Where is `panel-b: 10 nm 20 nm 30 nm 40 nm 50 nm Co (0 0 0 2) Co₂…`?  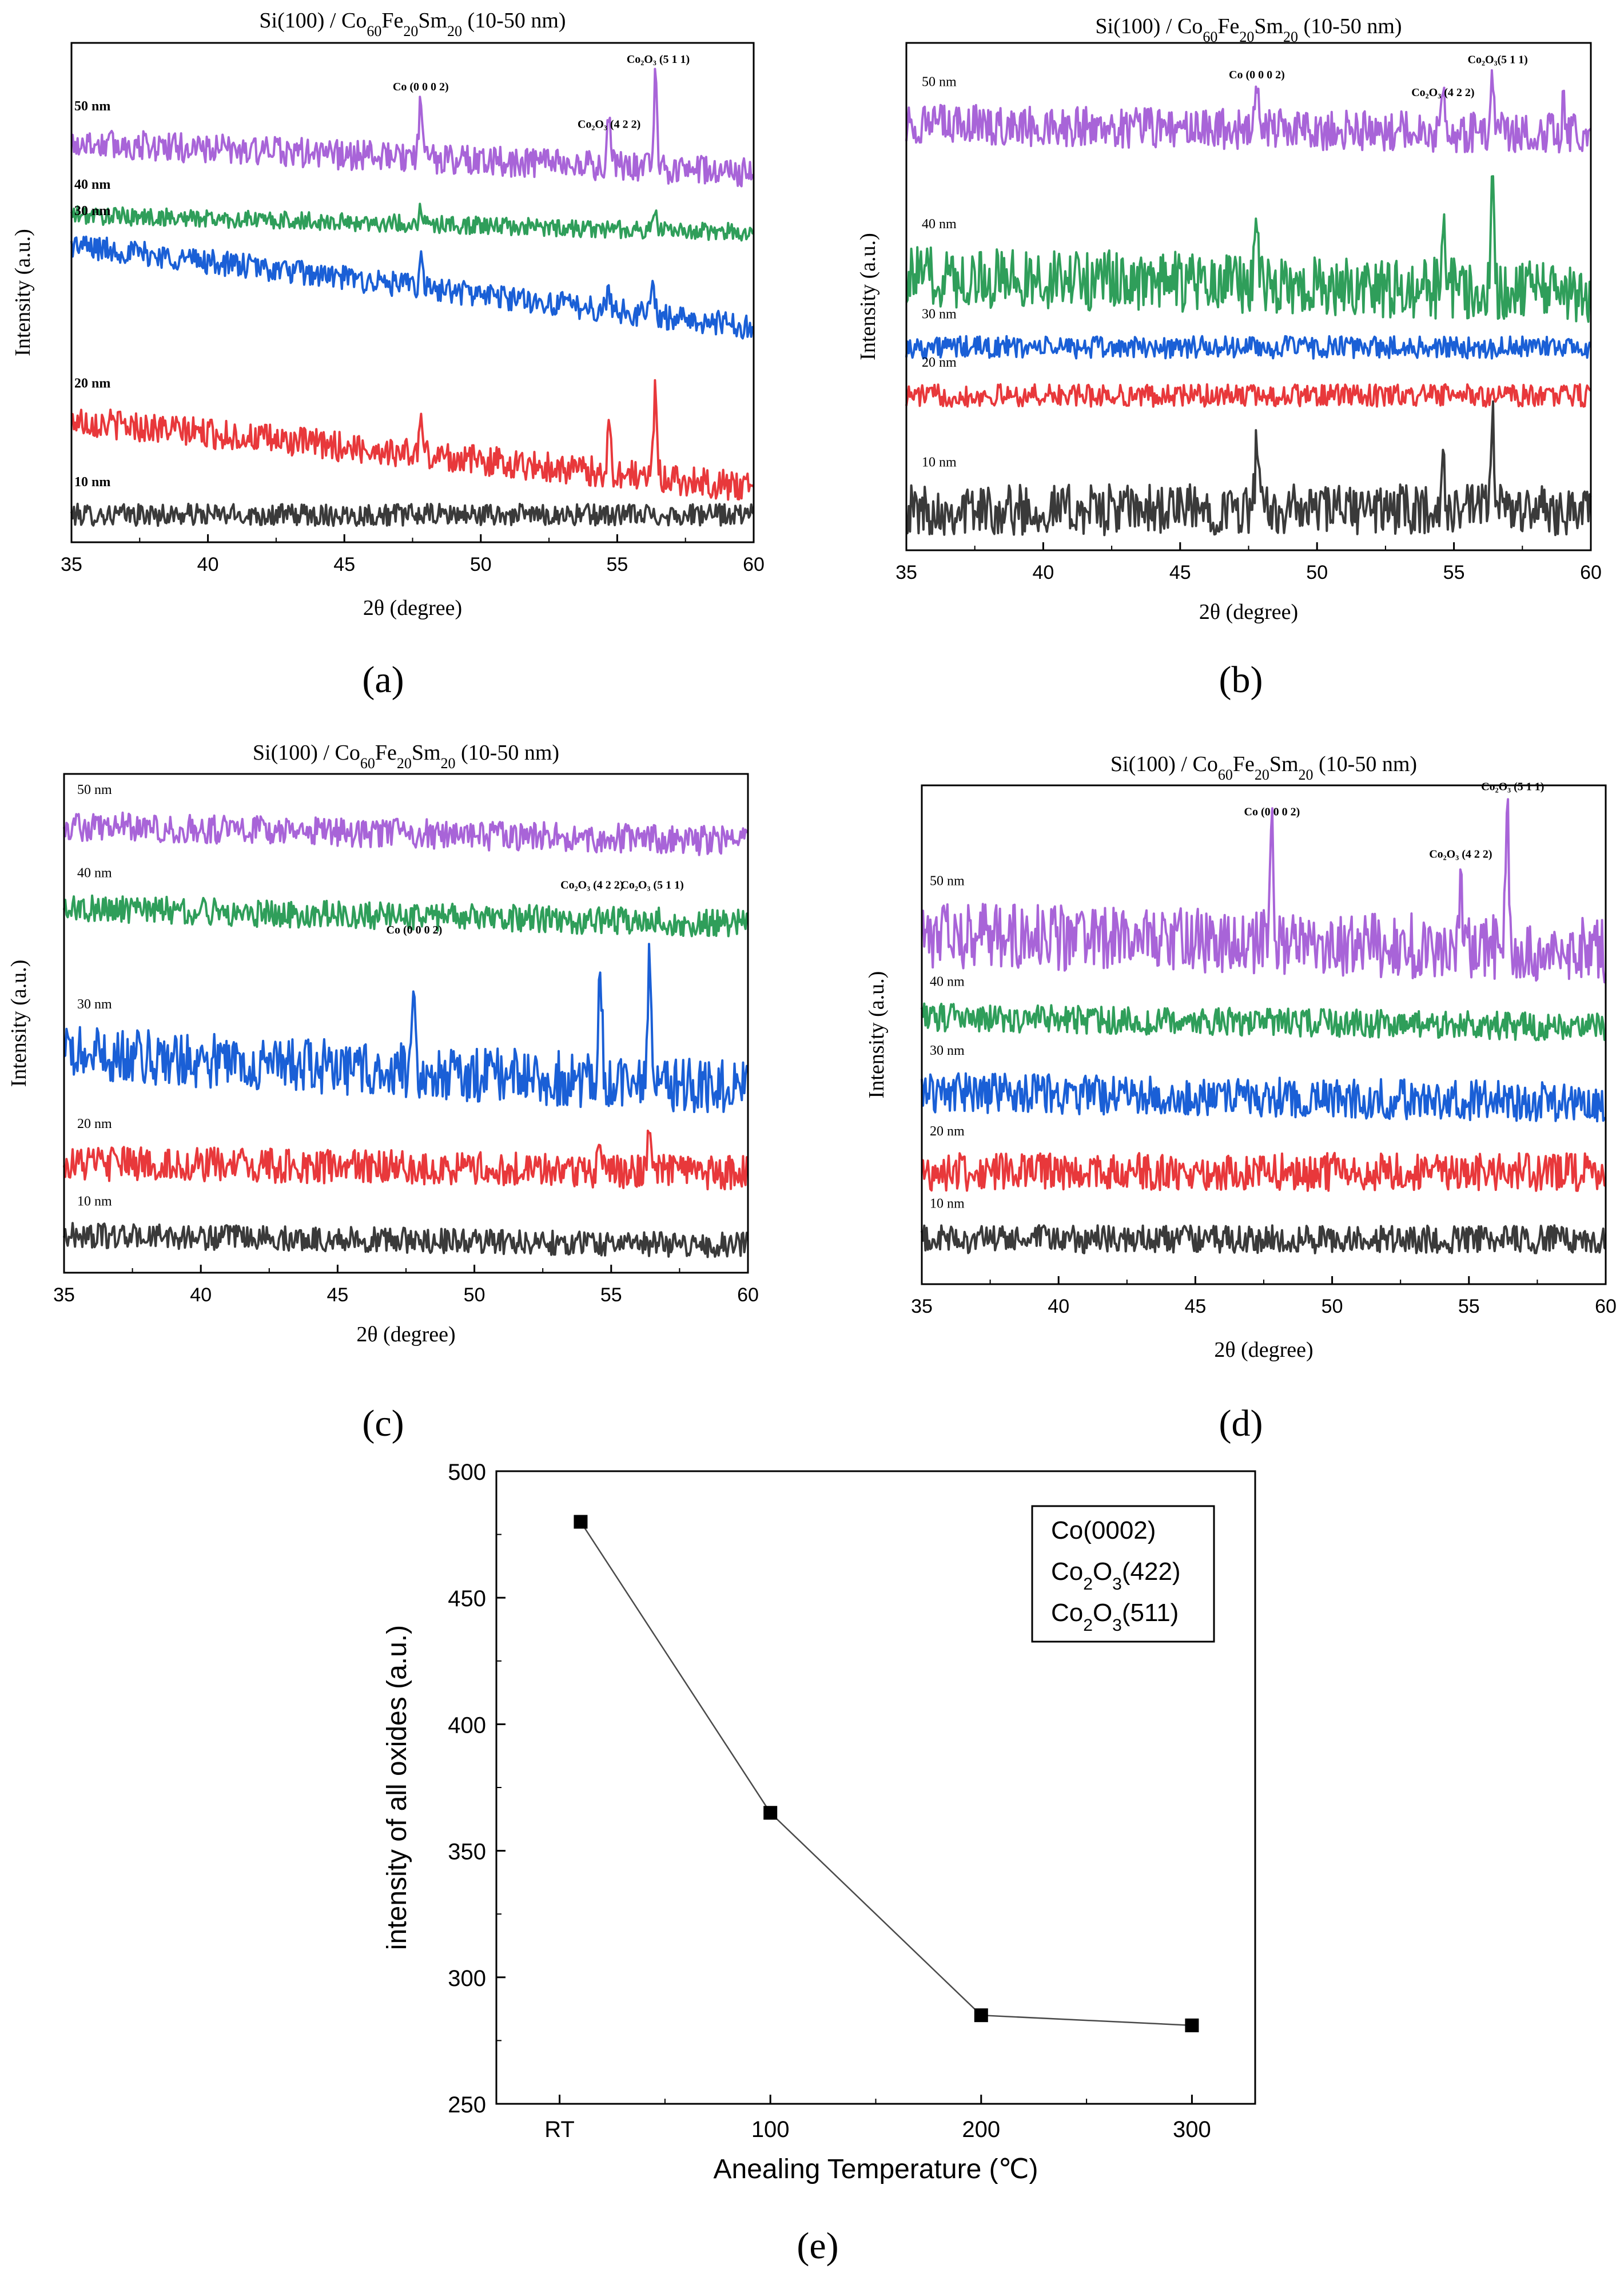 panel-b: 10 nm 20 nm 30 nm 40 nm 50 nm Co (0 0 0 2) Co₂… is located at coordinates (1229, 319).